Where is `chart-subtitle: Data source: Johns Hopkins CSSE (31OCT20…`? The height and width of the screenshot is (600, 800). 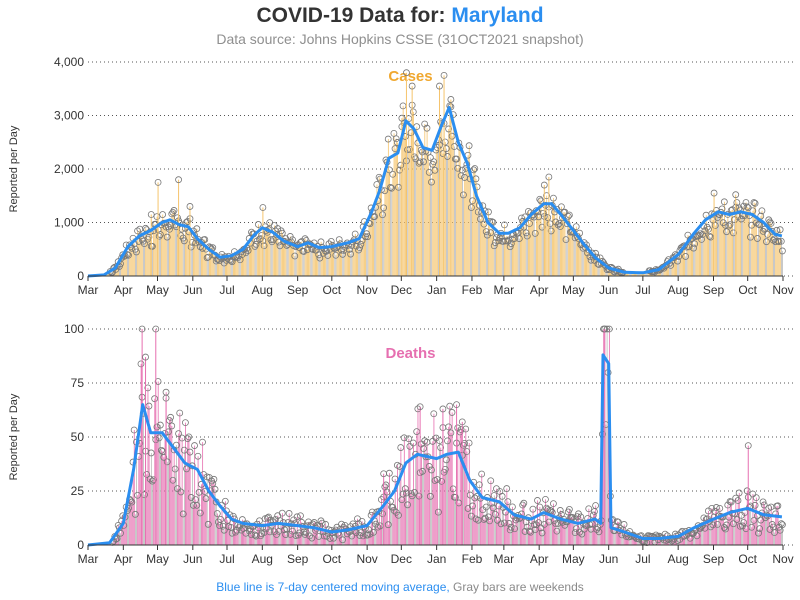
chart-subtitle: Data source: Johns Hopkins CSSE (31OCT20… is located at coordinates (400, 39).